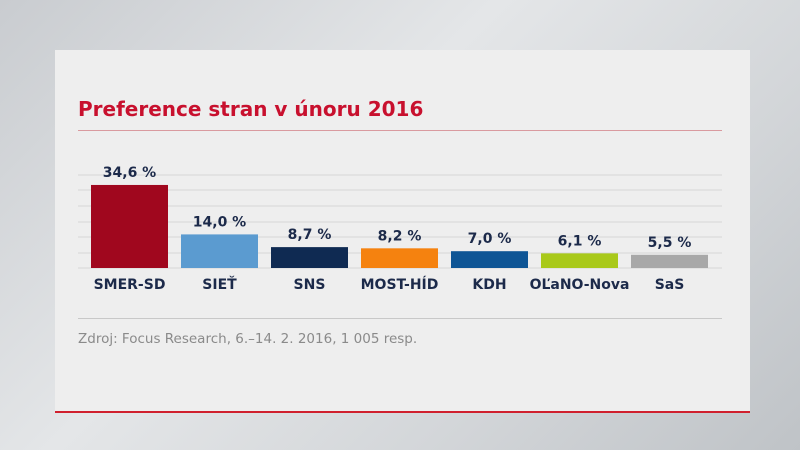  I want to click on data-label: 34,6 %, so click(129, 173).